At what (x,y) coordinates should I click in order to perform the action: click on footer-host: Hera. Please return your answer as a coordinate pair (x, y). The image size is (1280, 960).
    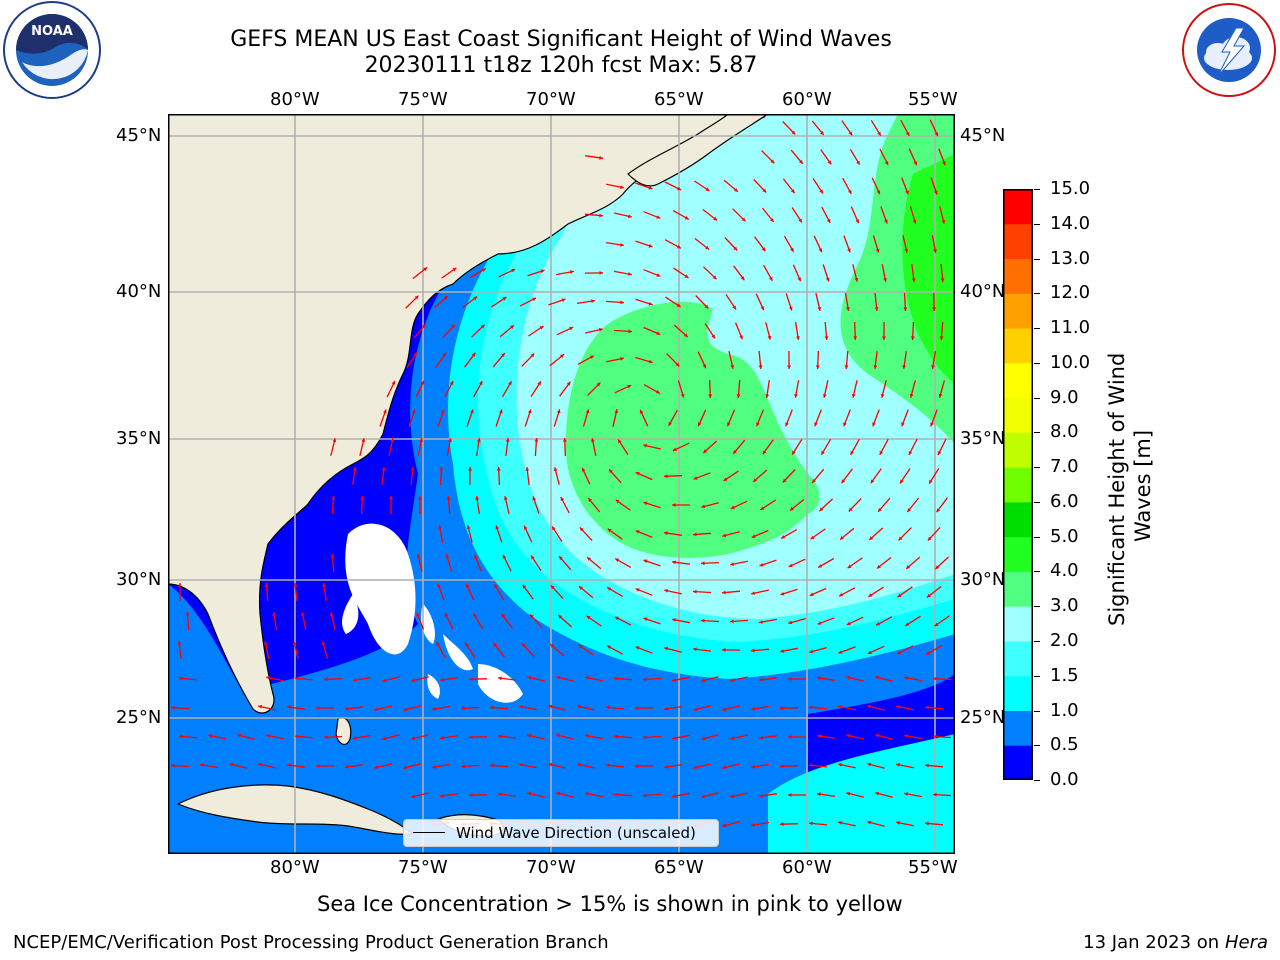
    Looking at the image, I should click on (1246, 942).